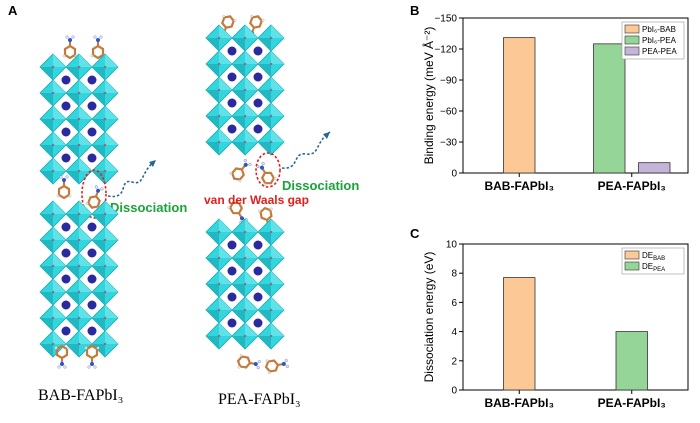 The height and width of the screenshot is (423, 700). I want to click on pea-arrowhead-icon, so click(326, 135).